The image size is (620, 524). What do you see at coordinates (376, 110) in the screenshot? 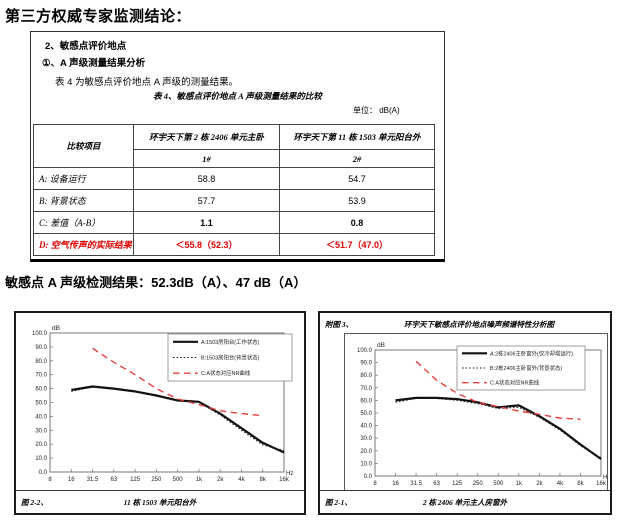
I see `unit-label: 单位： dB(A)` at bounding box center [376, 110].